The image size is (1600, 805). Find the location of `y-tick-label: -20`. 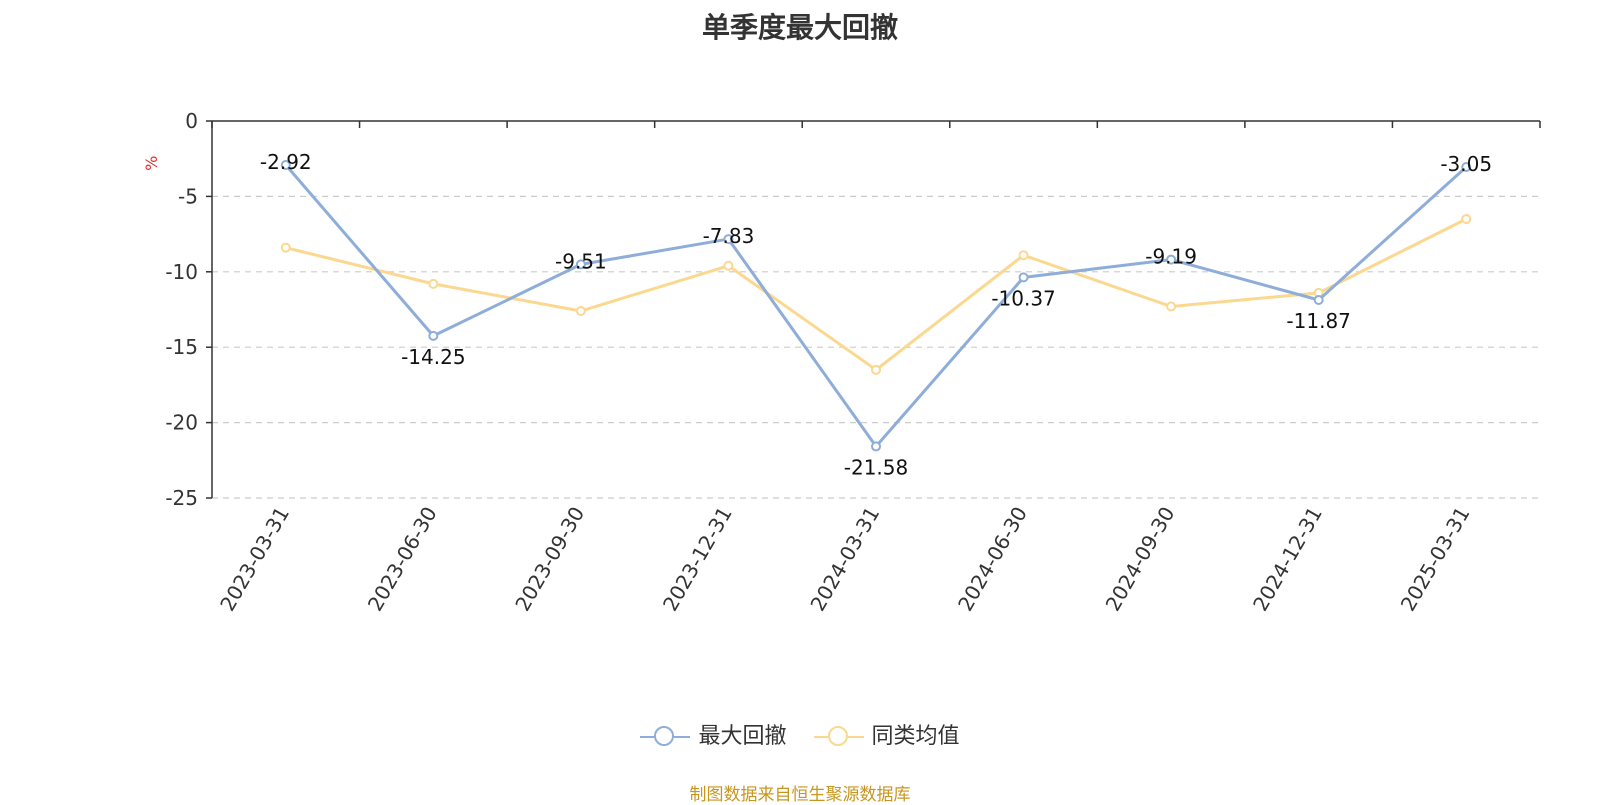

y-tick-label: -20 is located at coordinates (181, 423).